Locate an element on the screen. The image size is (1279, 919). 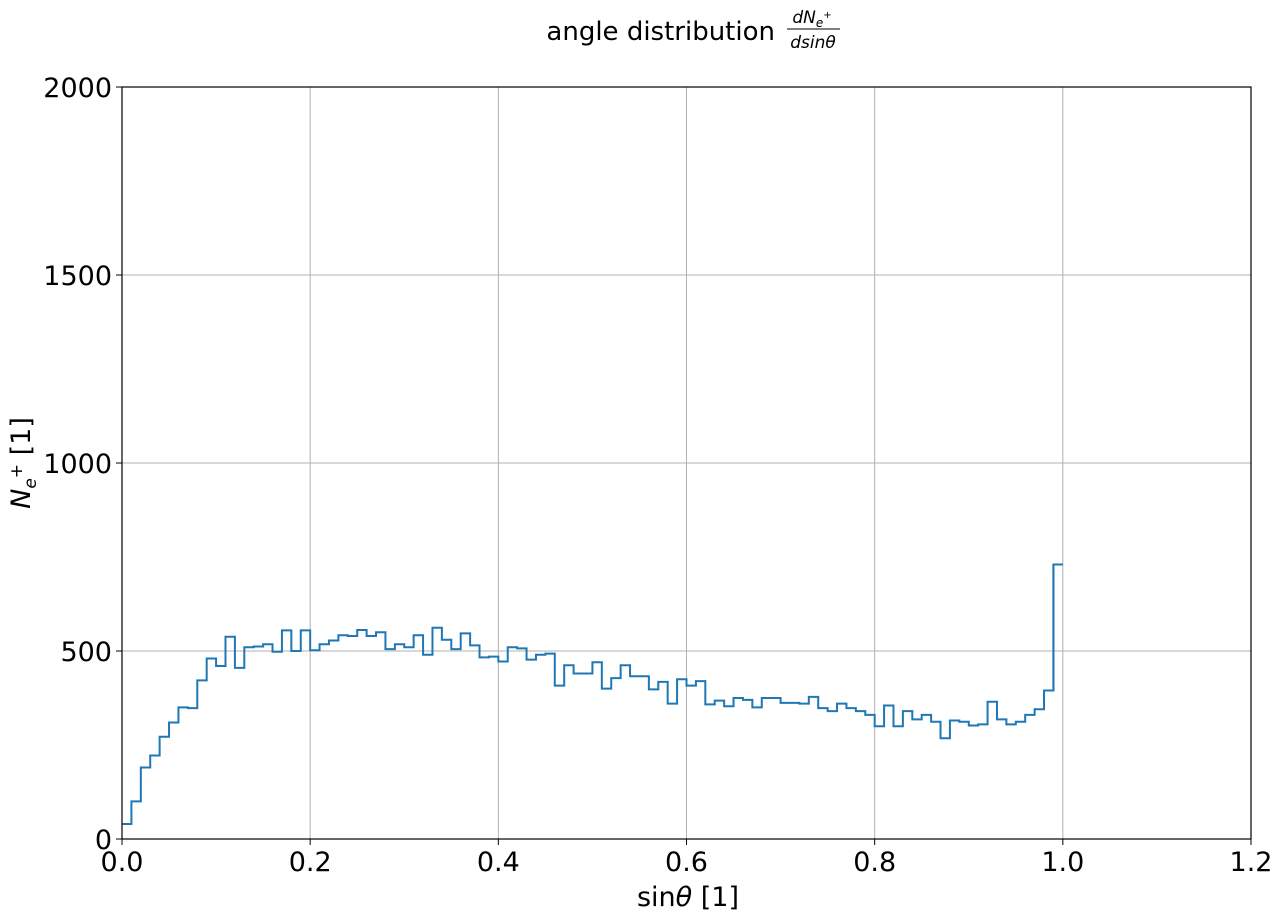
y-tick-label: 2000 is located at coordinates (77, 88).